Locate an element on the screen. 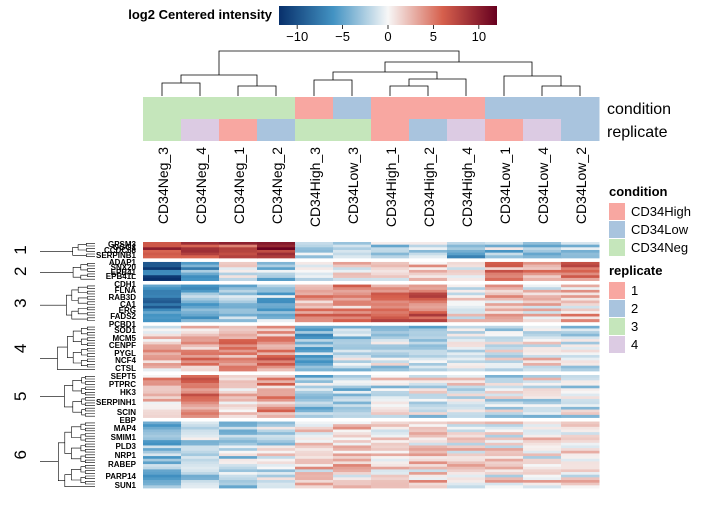  colorbar-tick-label: 10 is located at coordinates (479, 36).